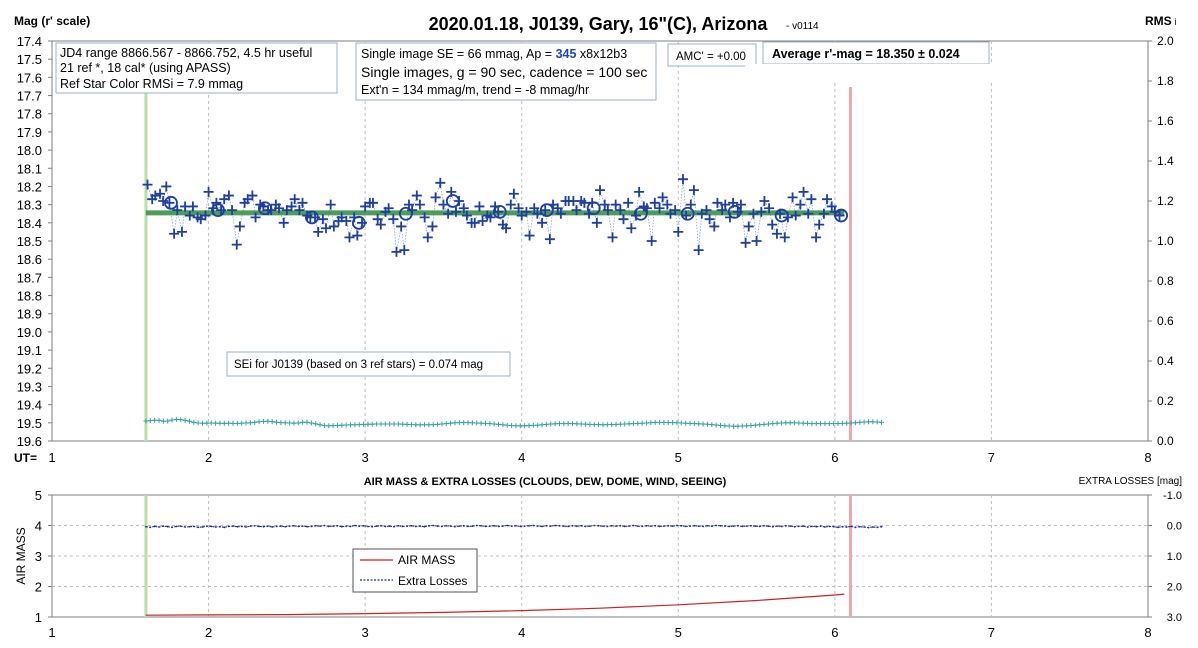 Image resolution: width=1198 pixels, height=648 pixels. What do you see at coordinates (991, 632) in the screenshot?
I see `lower-x-tick-label: 7` at bounding box center [991, 632].